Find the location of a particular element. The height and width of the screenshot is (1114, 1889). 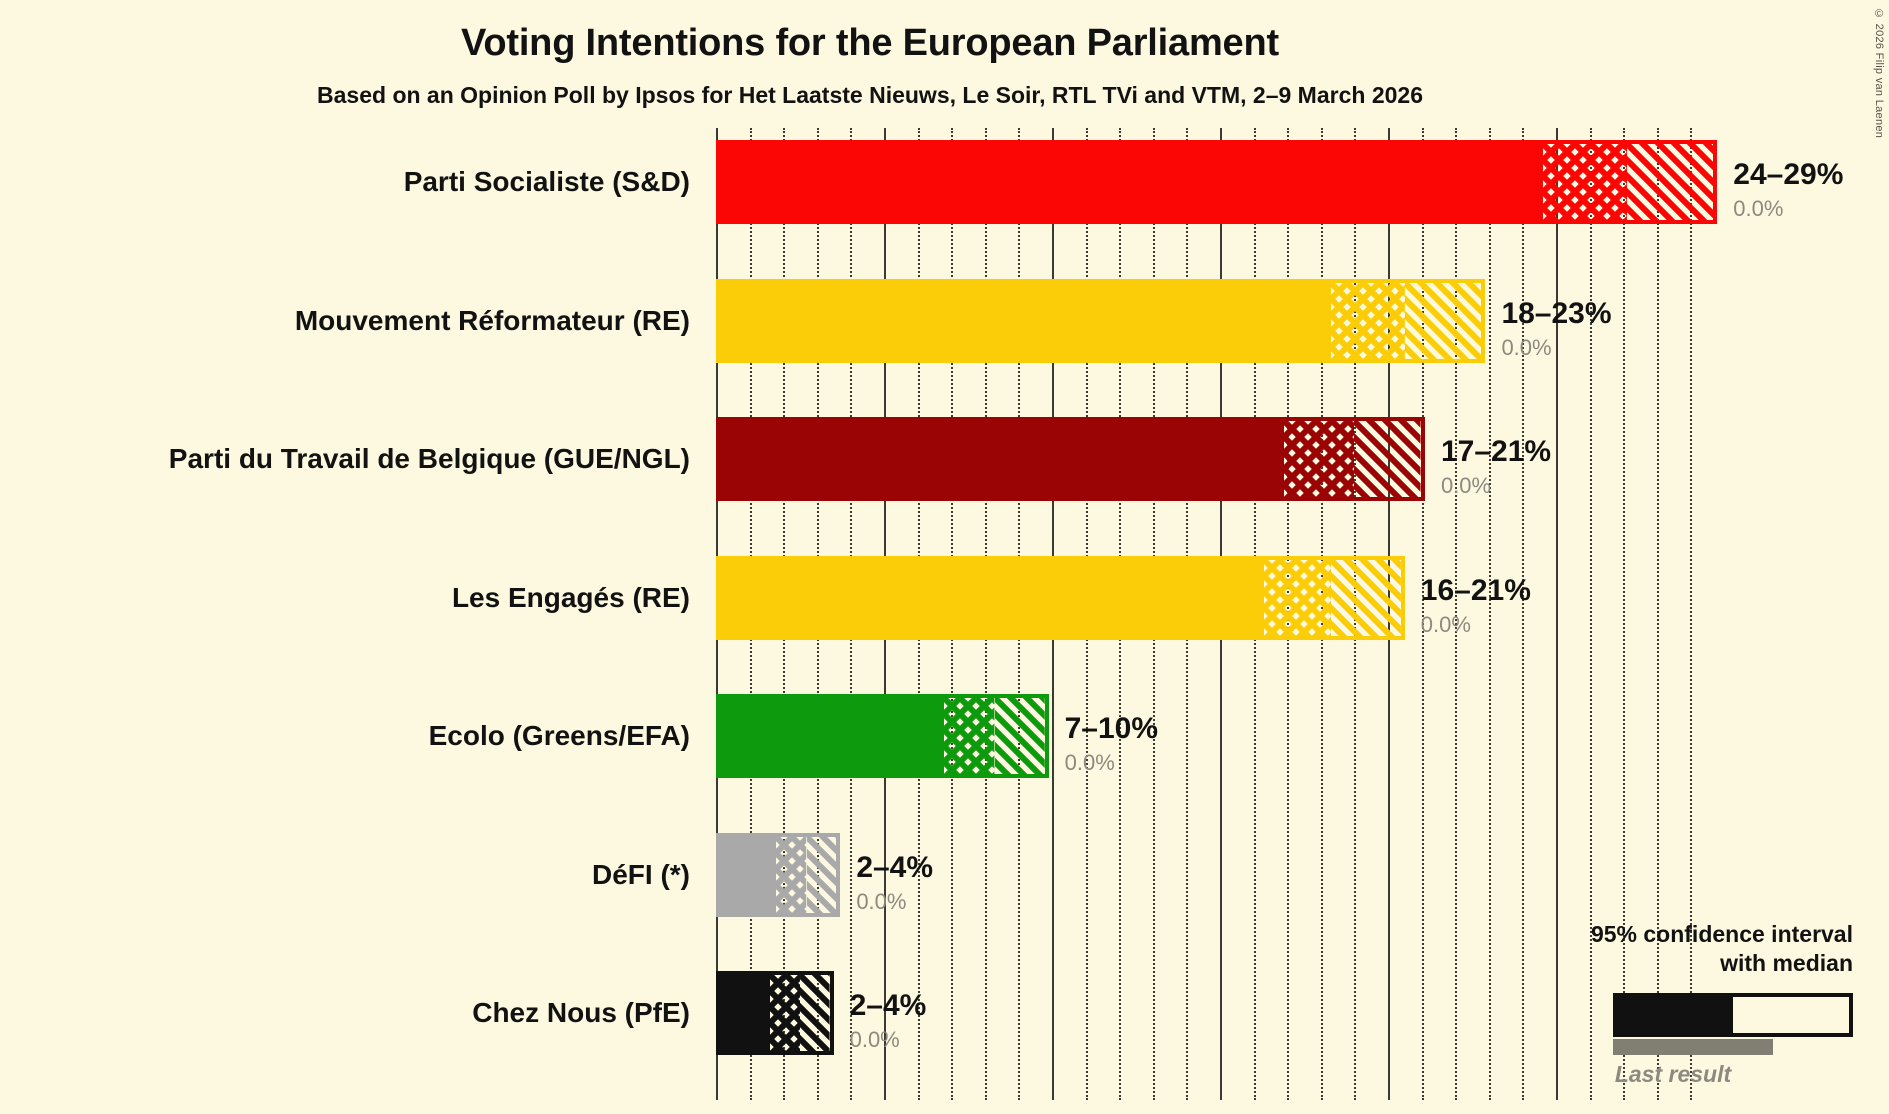

bar-category-label: DéFI (*) is located at coordinates (641, 874).